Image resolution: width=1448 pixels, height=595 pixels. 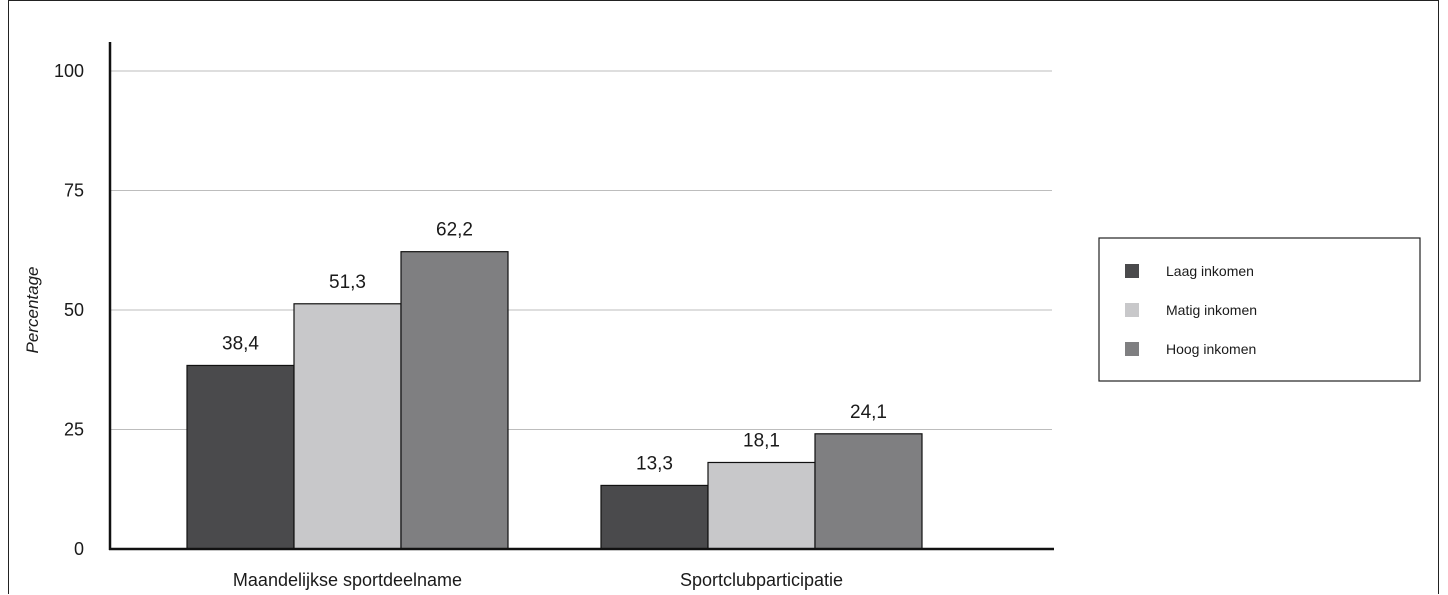 I want to click on legend-label: Laag inkomen, so click(x=1210, y=271).